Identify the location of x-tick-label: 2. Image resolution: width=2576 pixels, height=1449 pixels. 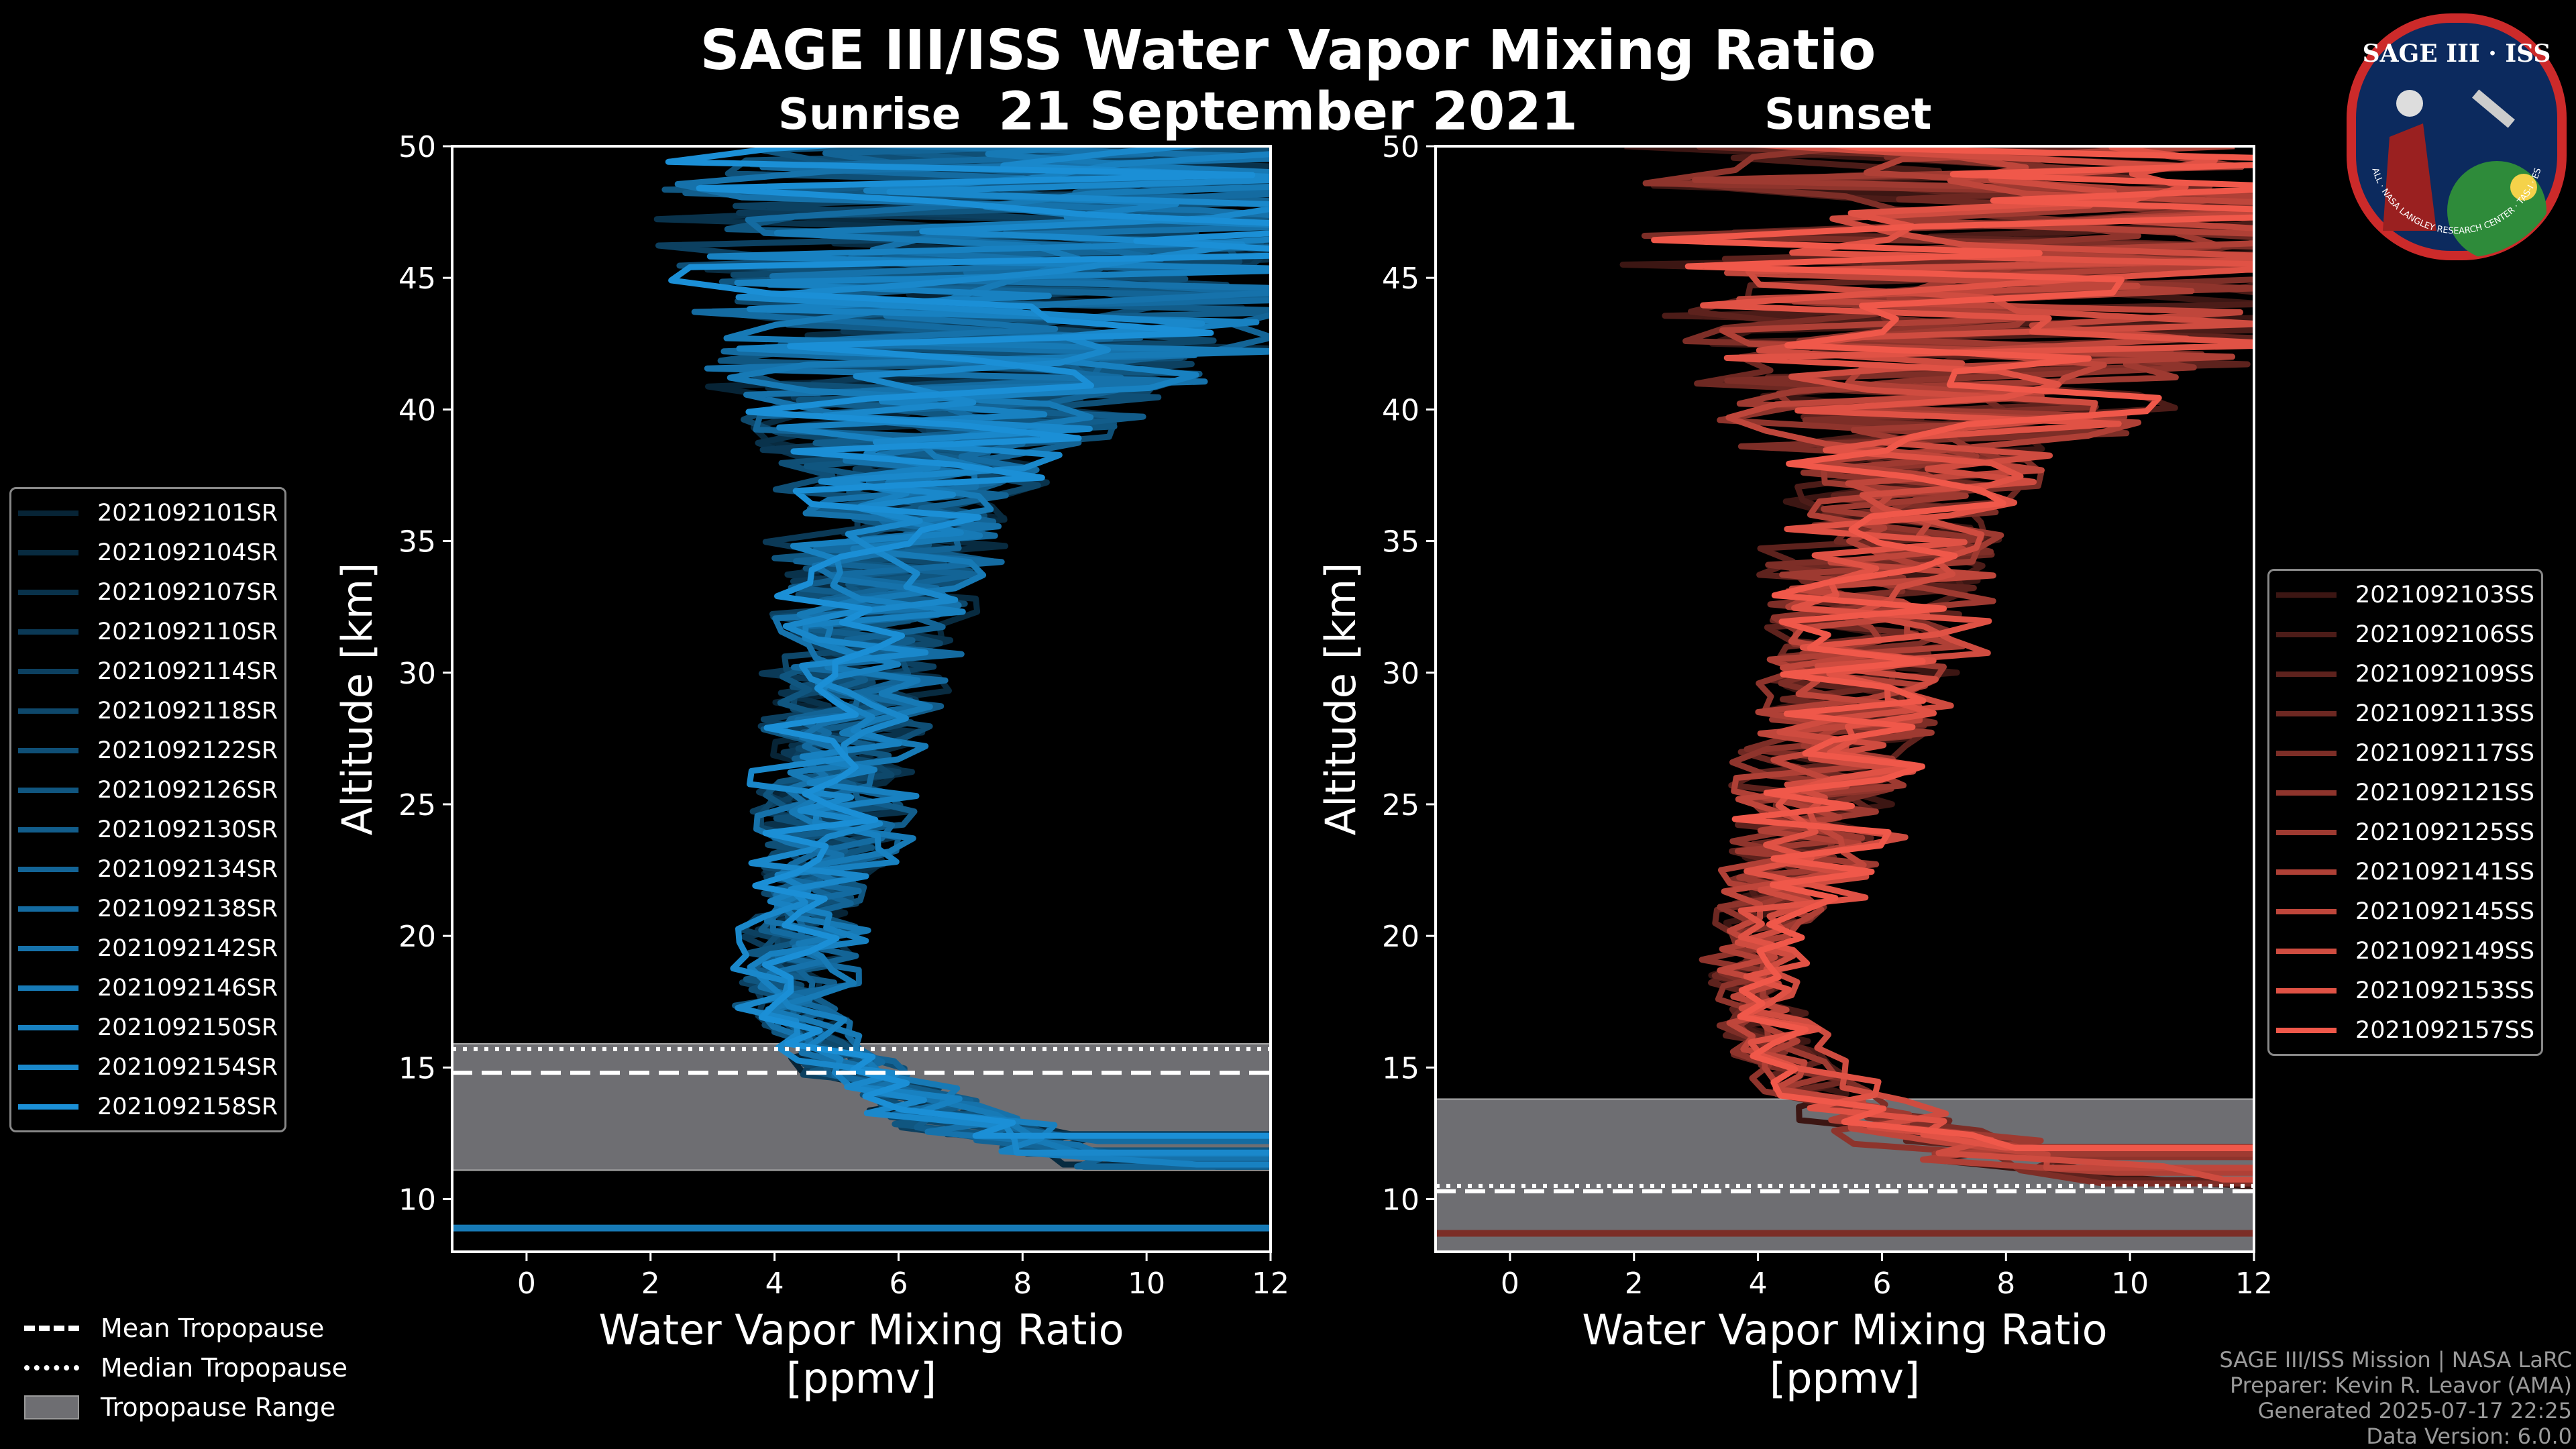
(1634, 1284).